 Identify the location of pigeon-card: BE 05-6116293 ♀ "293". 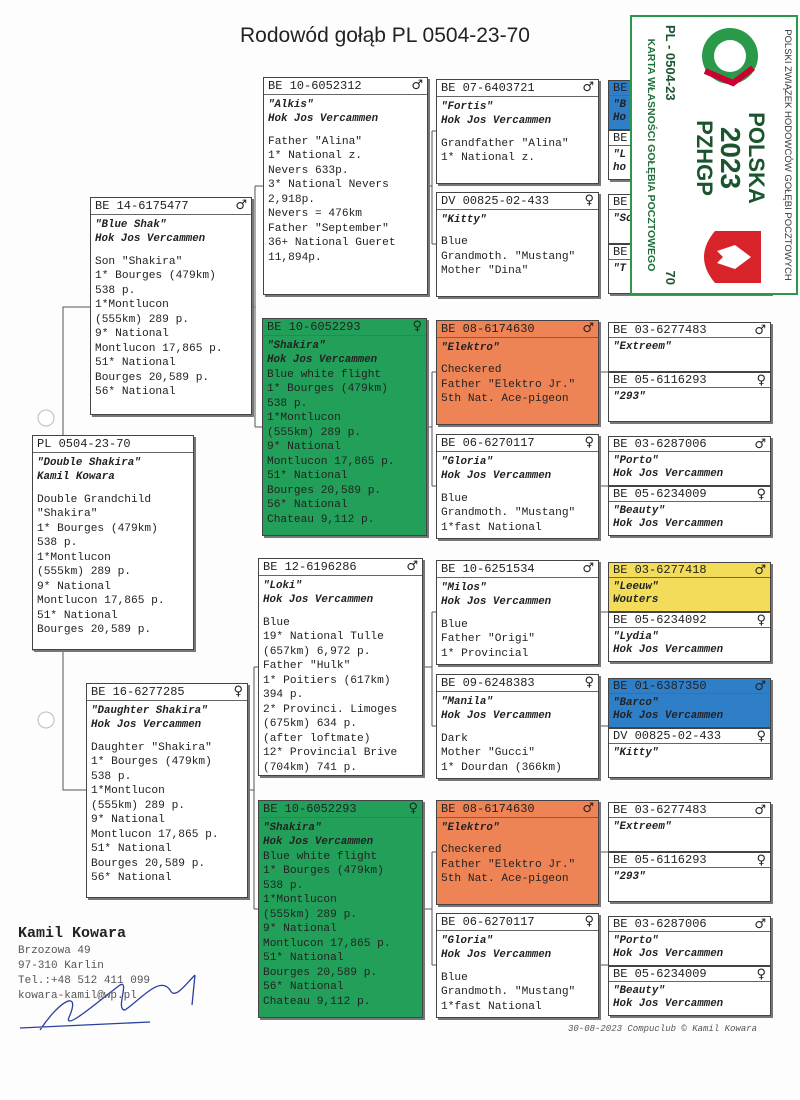
(689, 397).